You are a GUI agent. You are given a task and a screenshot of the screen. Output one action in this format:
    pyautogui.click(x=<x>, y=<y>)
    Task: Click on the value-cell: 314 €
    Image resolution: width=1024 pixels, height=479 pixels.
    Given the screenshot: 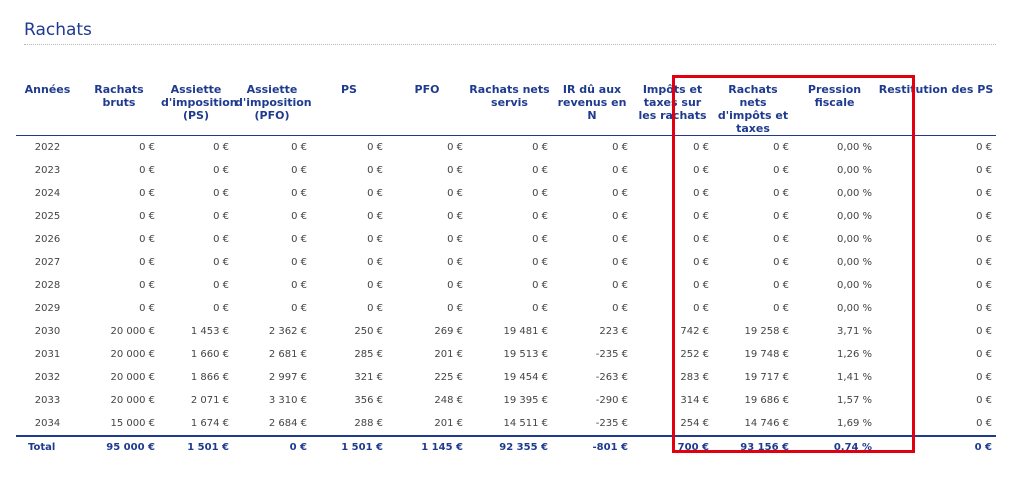 What is the action you would take?
    pyautogui.click(x=694, y=400)
    